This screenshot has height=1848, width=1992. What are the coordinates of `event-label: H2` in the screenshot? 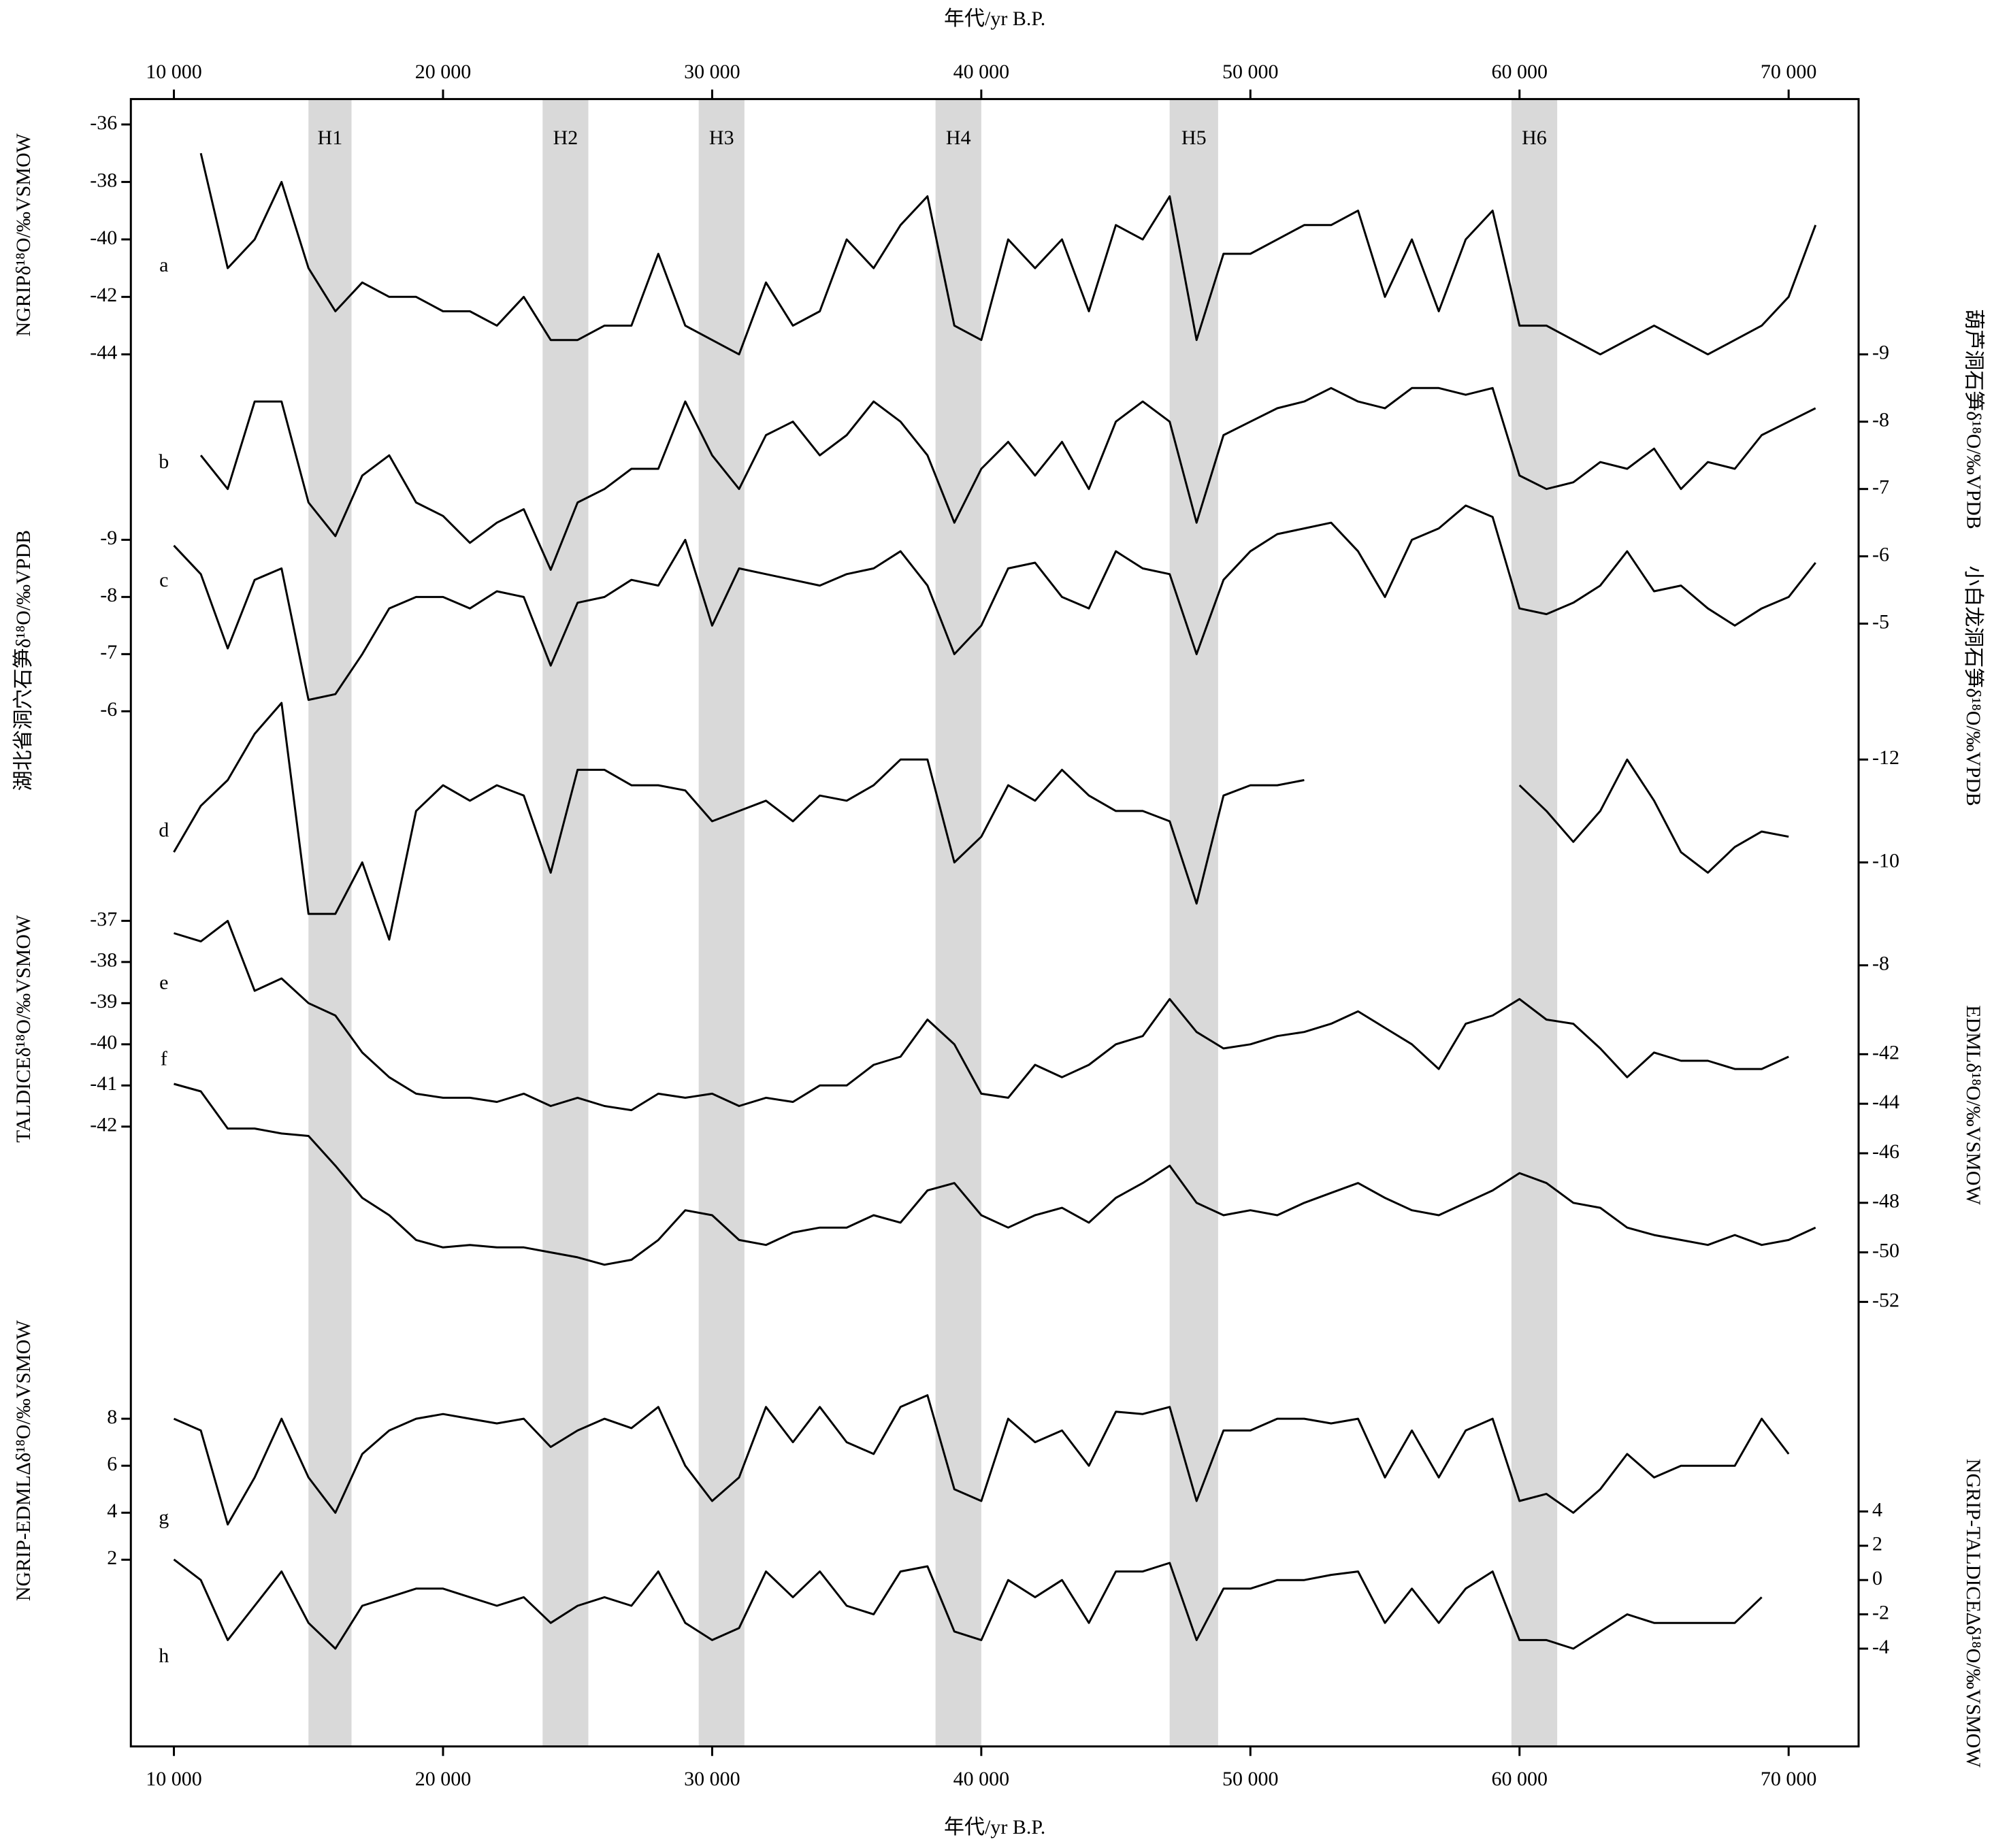 It's located at (565, 138).